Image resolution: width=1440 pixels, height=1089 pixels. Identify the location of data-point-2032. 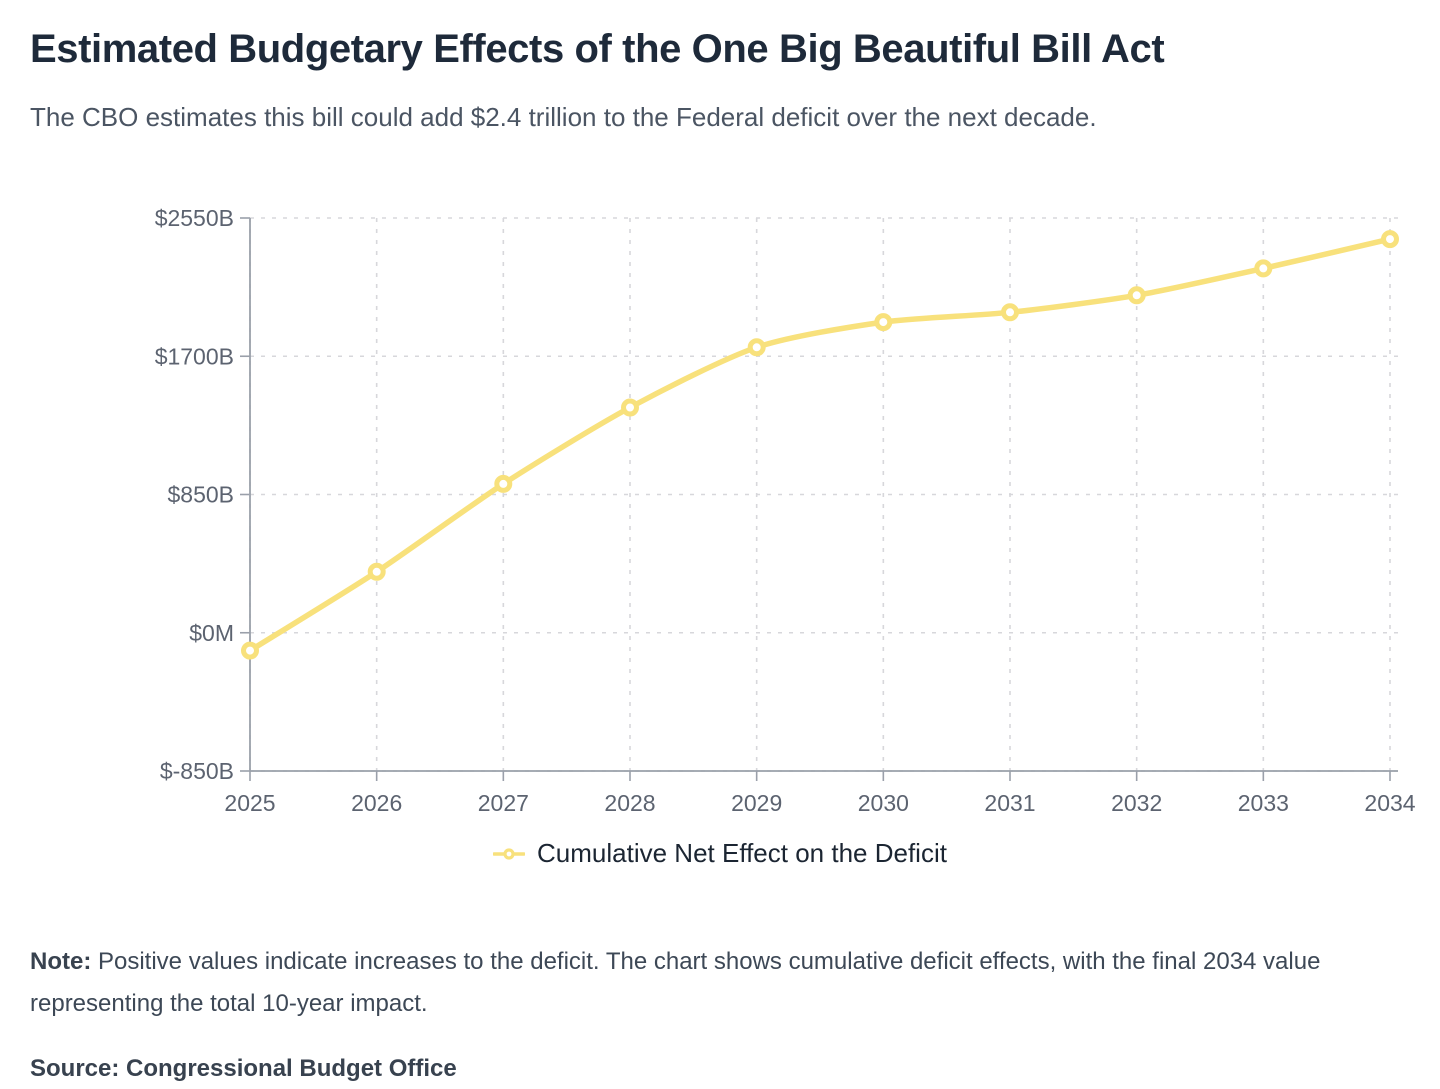
(1136, 295).